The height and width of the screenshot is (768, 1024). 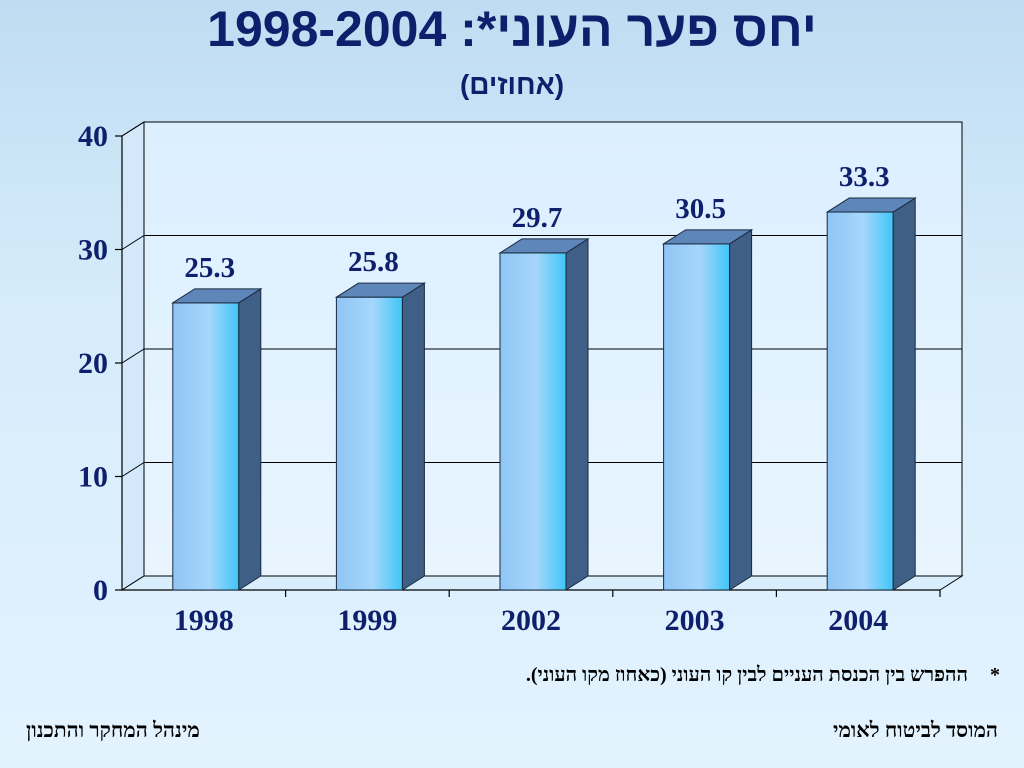 What do you see at coordinates (217, 296) in the screenshot?
I see `bar-top-1998` at bounding box center [217, 296].